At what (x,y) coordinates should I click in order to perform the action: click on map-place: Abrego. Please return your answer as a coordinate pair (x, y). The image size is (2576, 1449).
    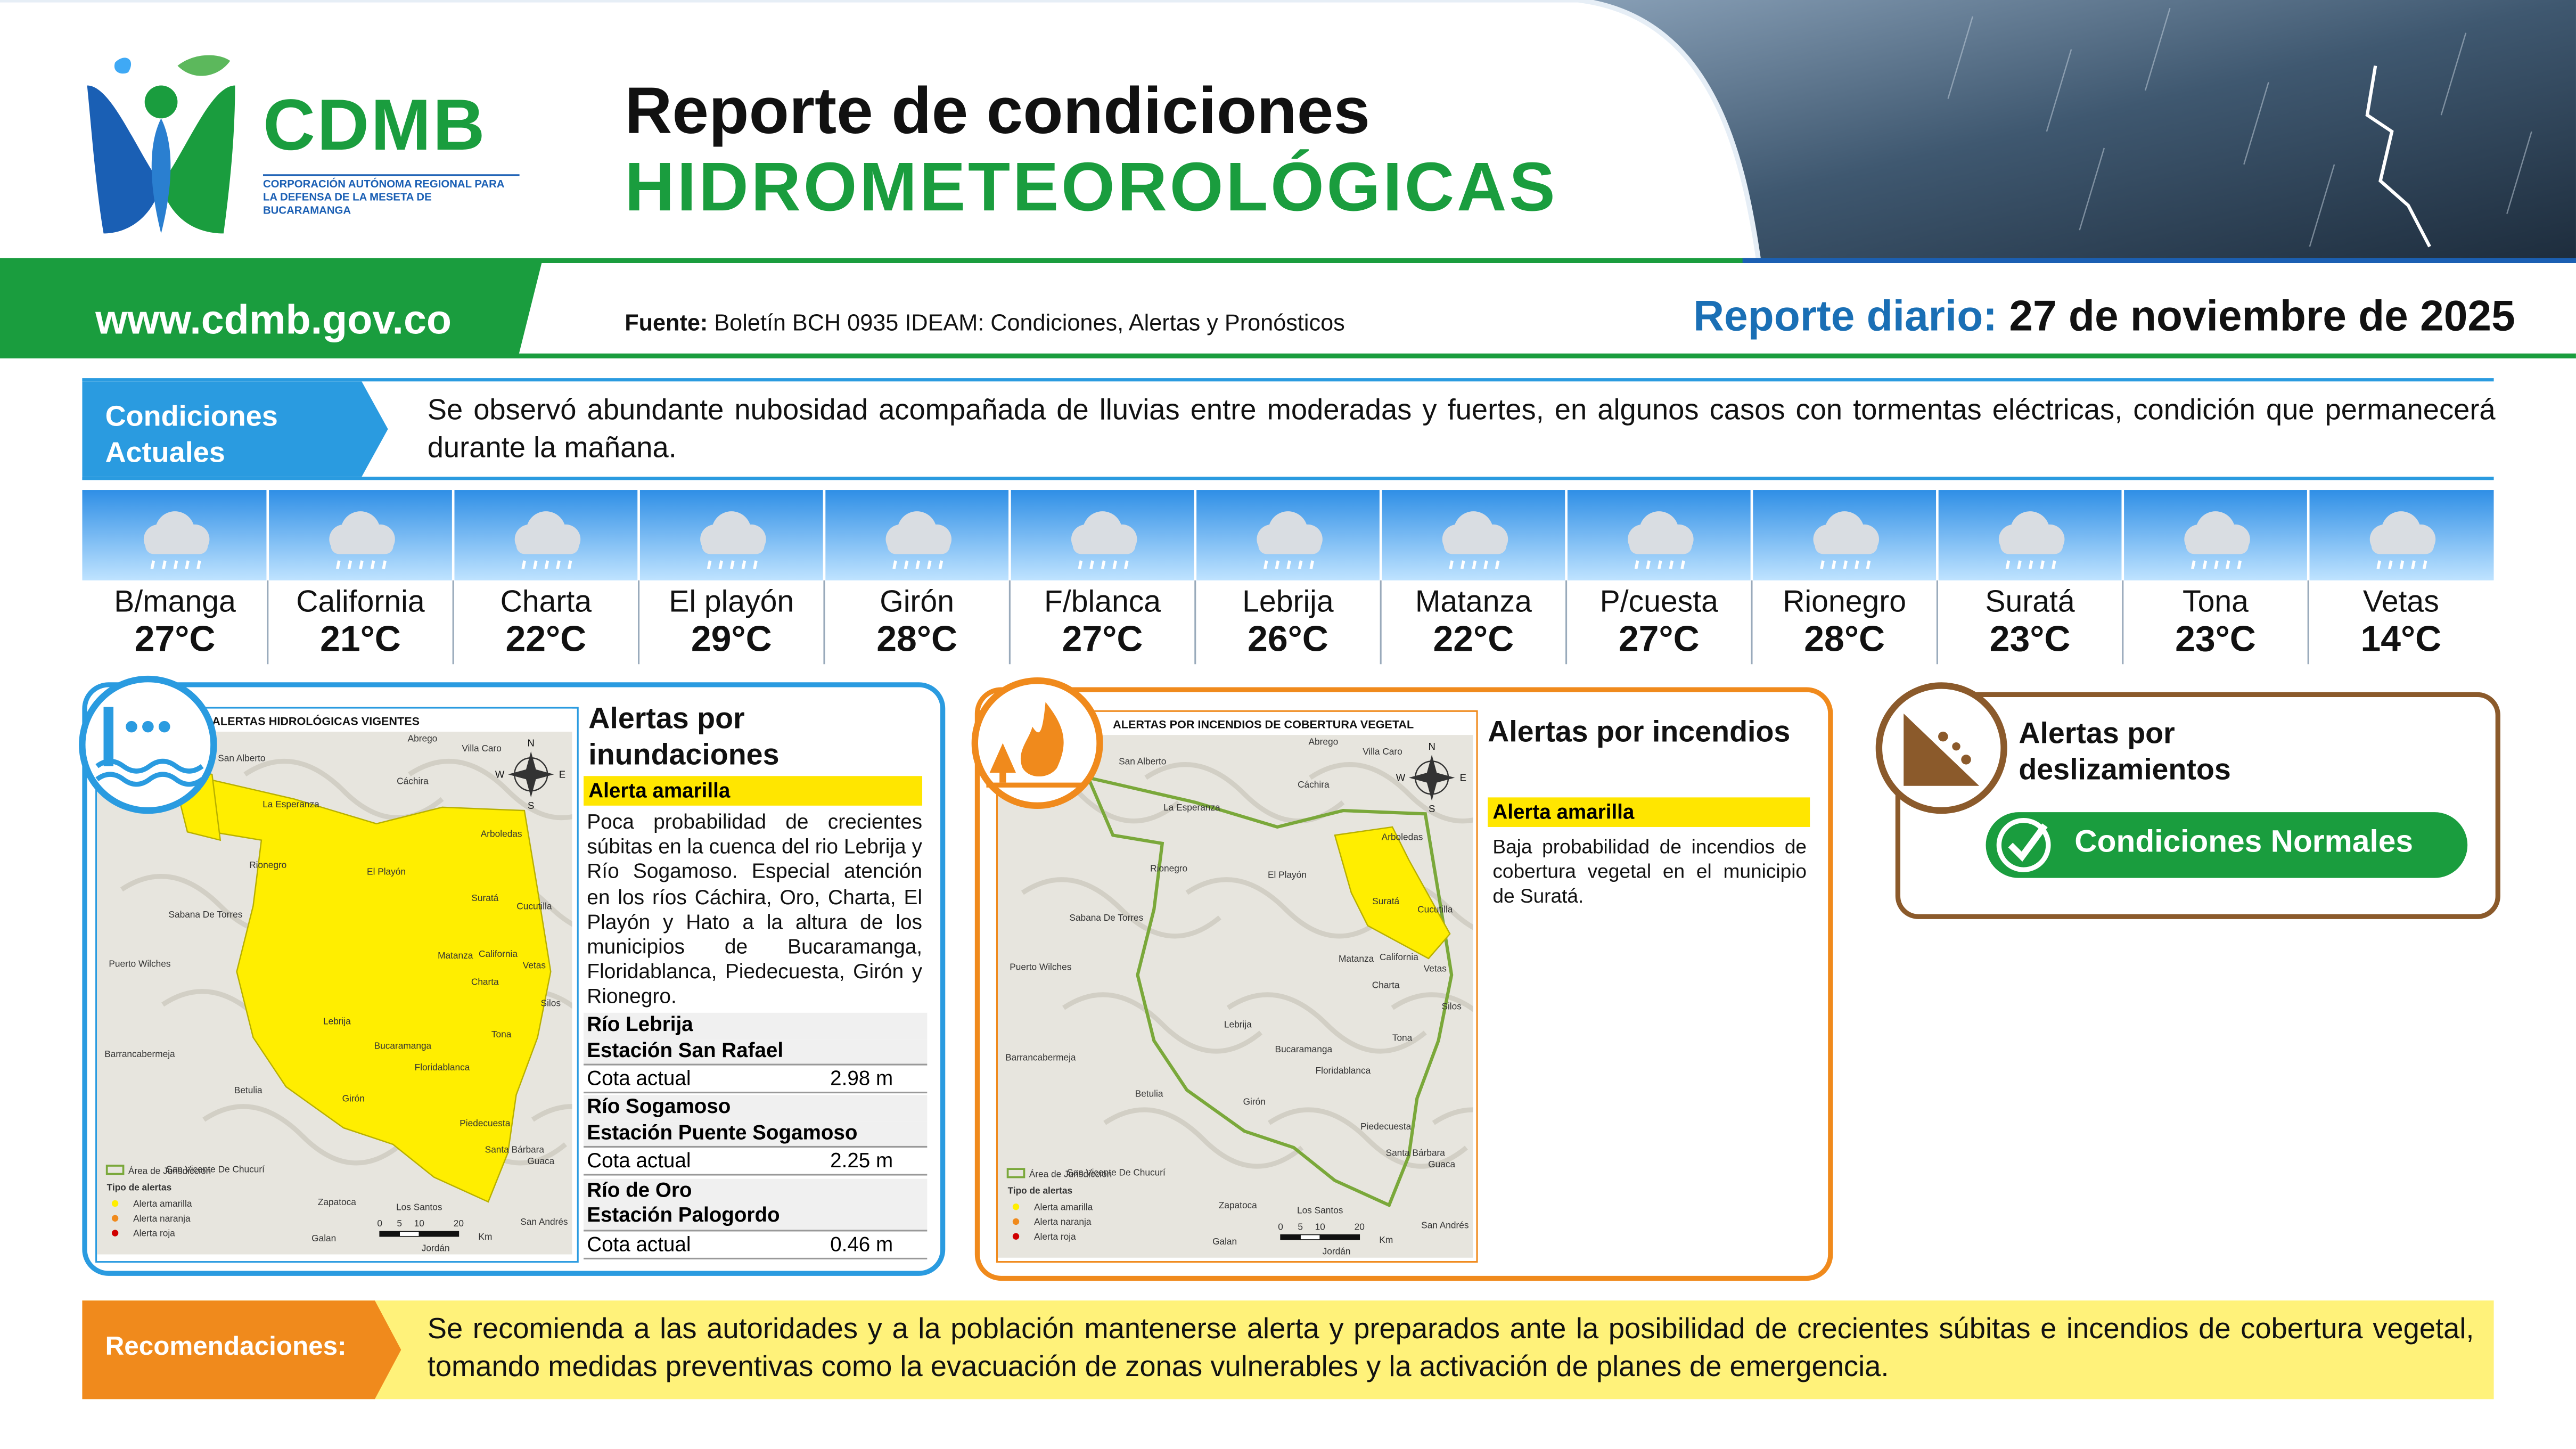
    Looking at the image, I should click on (423, 738).